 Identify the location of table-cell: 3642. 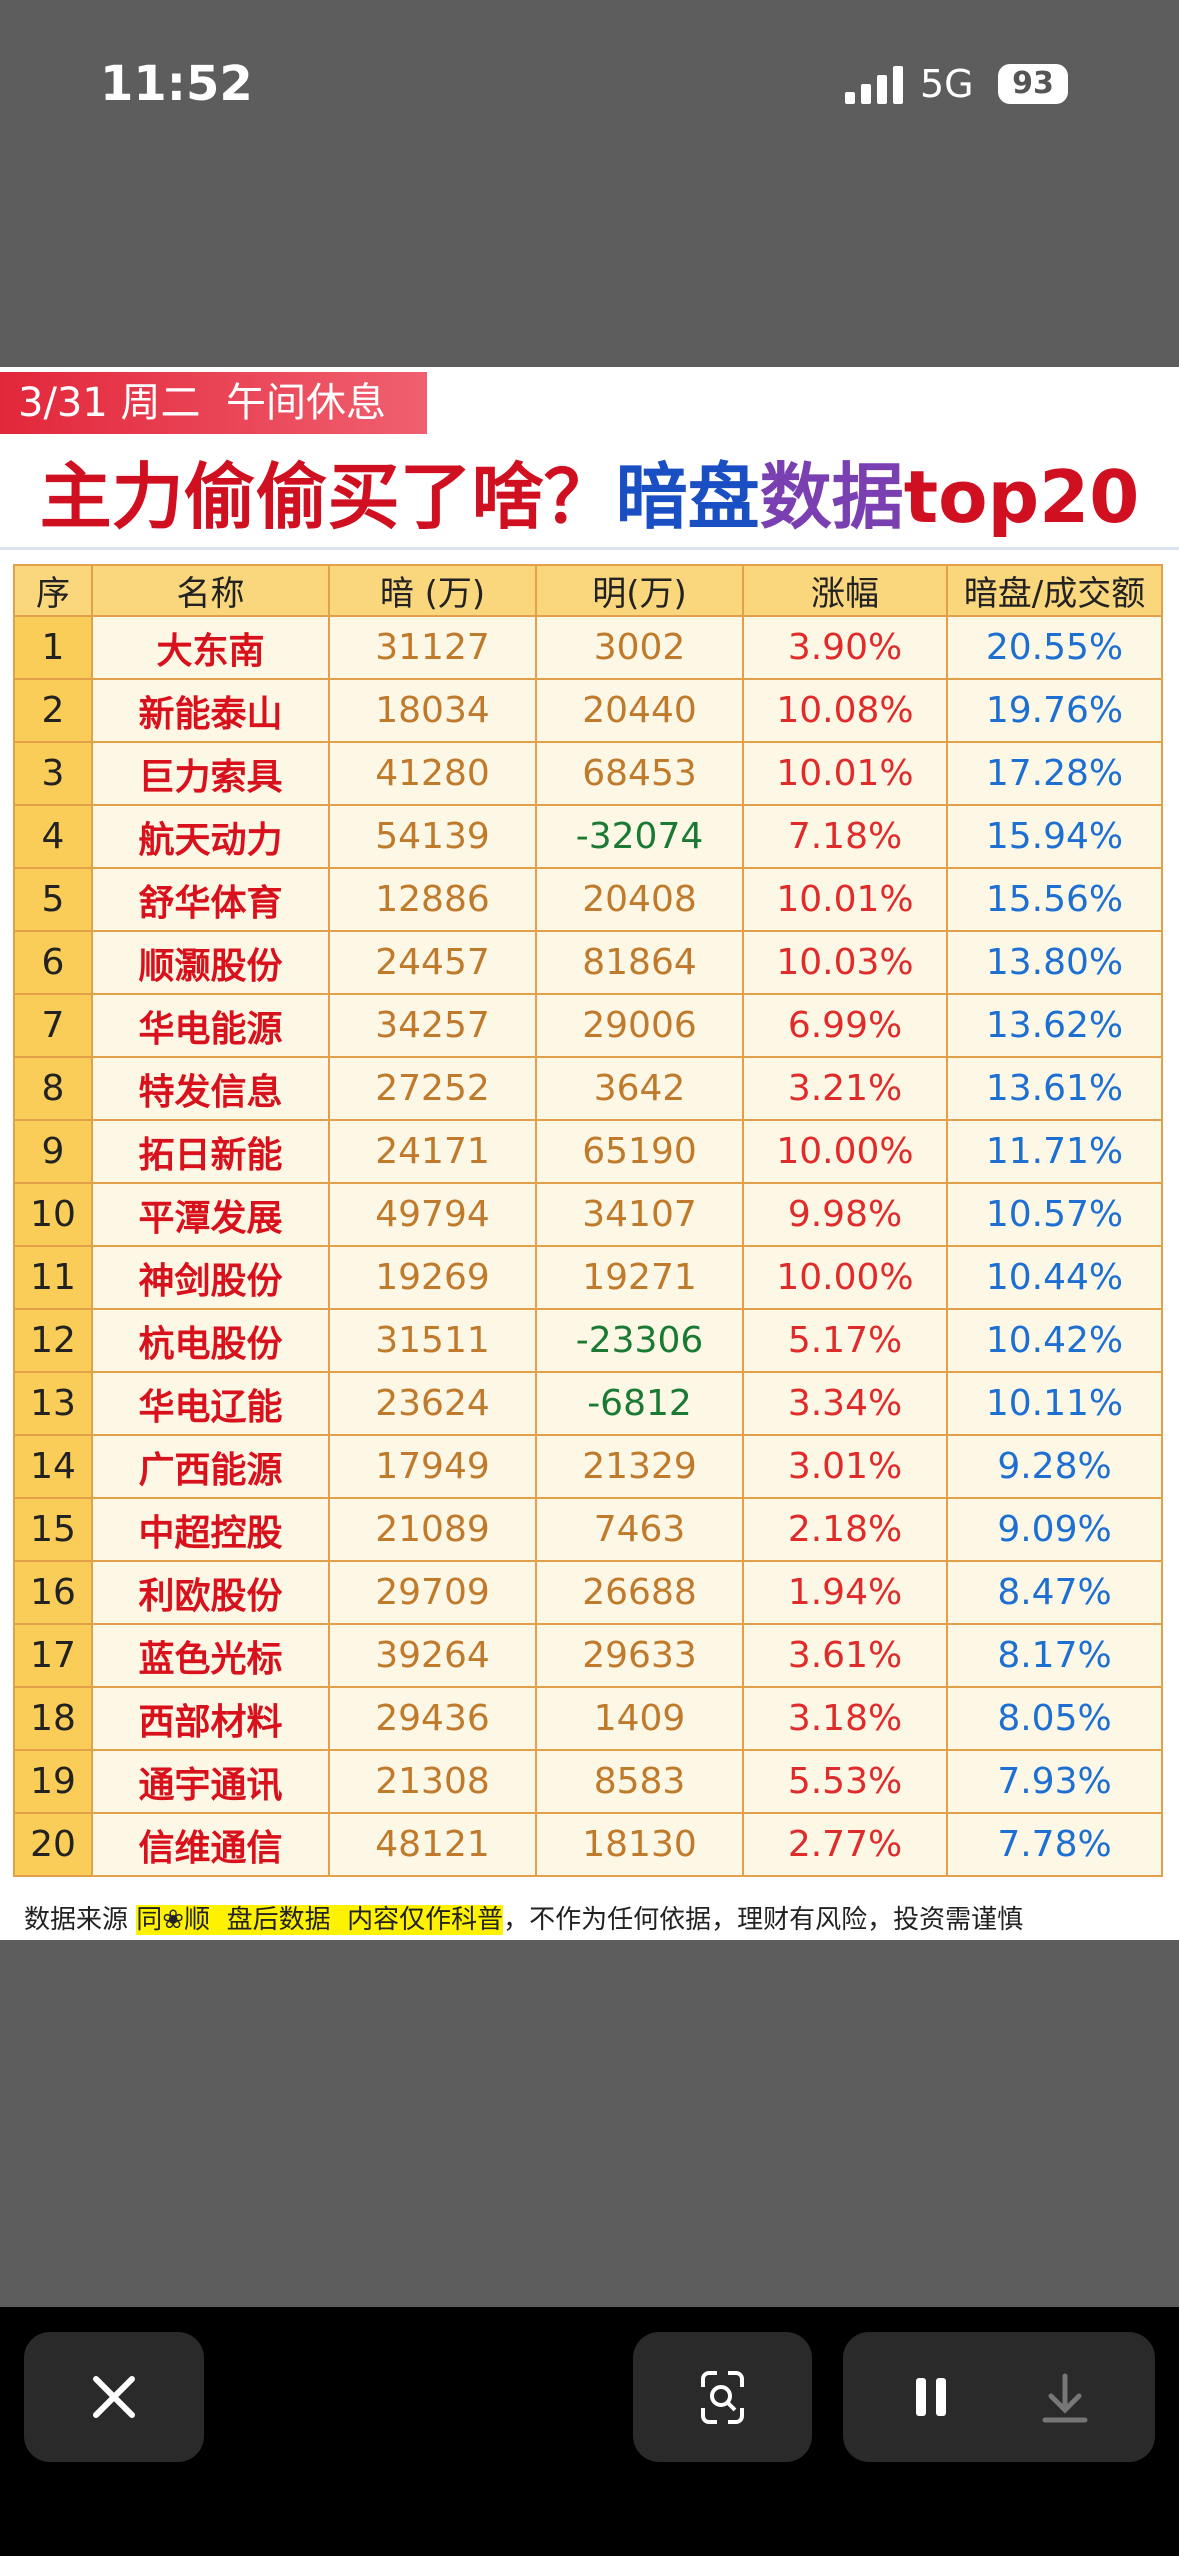
(639, 1088).